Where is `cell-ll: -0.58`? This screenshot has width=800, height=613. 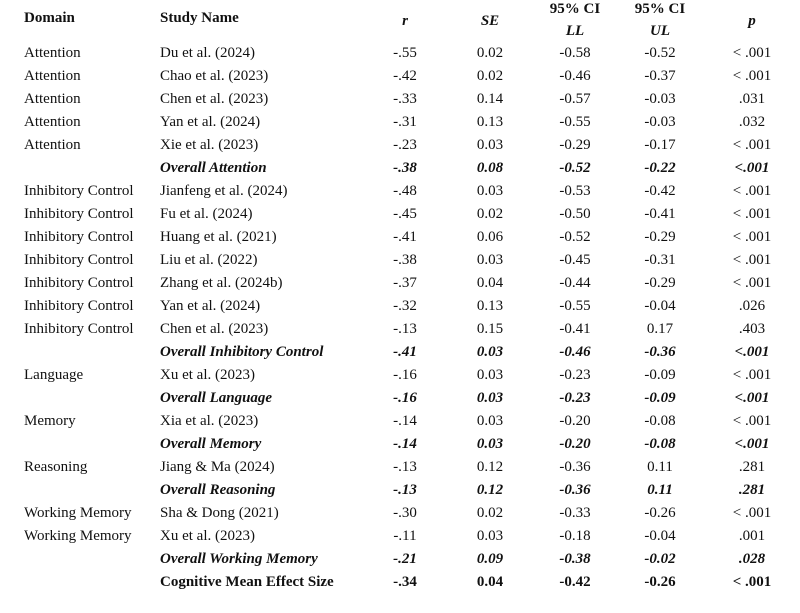 cell-ll: -0.58 is located at coordinates (575, 53).